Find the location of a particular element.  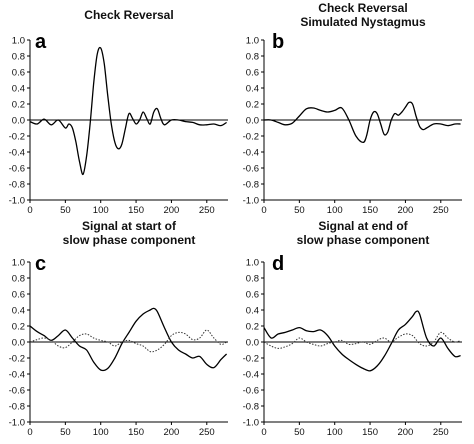

panel-d-title-line: Signal at end of is located at coordinates (363, 226).